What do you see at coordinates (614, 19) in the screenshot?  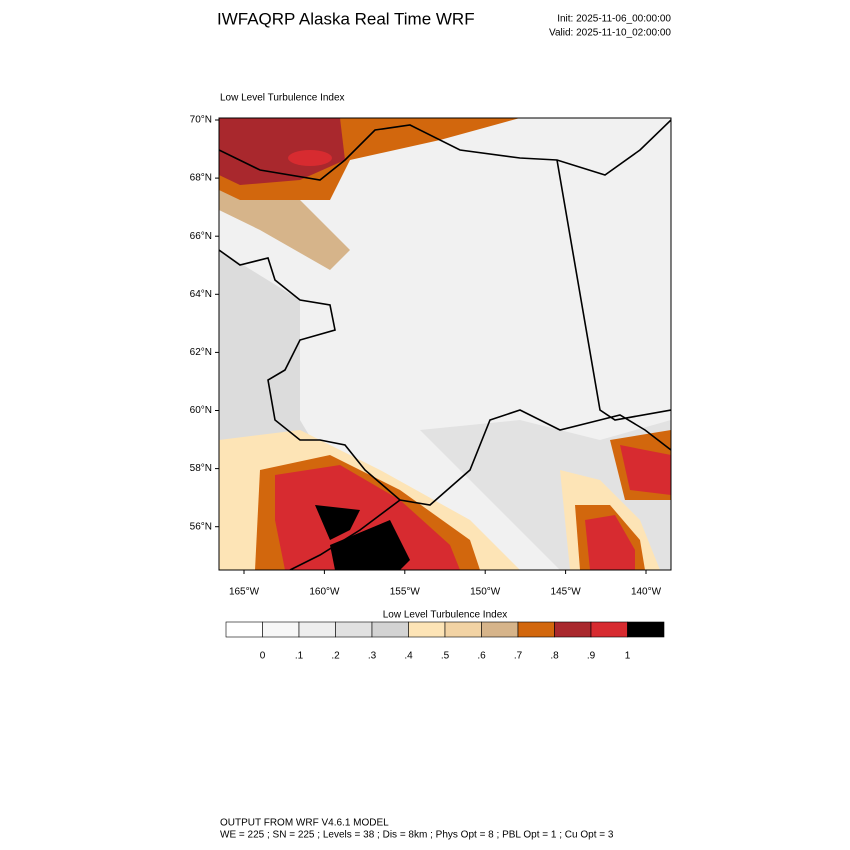 I see `init-time: Init: 2025-11-06_00:00:00` at bounding box center [614, 19].